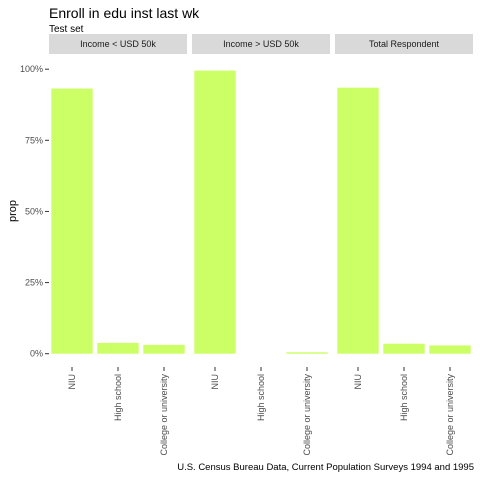 The width and height of the screenshot is (480, 480). I want to click on facet-strip-label: Total Respondent, so click(404, 44).